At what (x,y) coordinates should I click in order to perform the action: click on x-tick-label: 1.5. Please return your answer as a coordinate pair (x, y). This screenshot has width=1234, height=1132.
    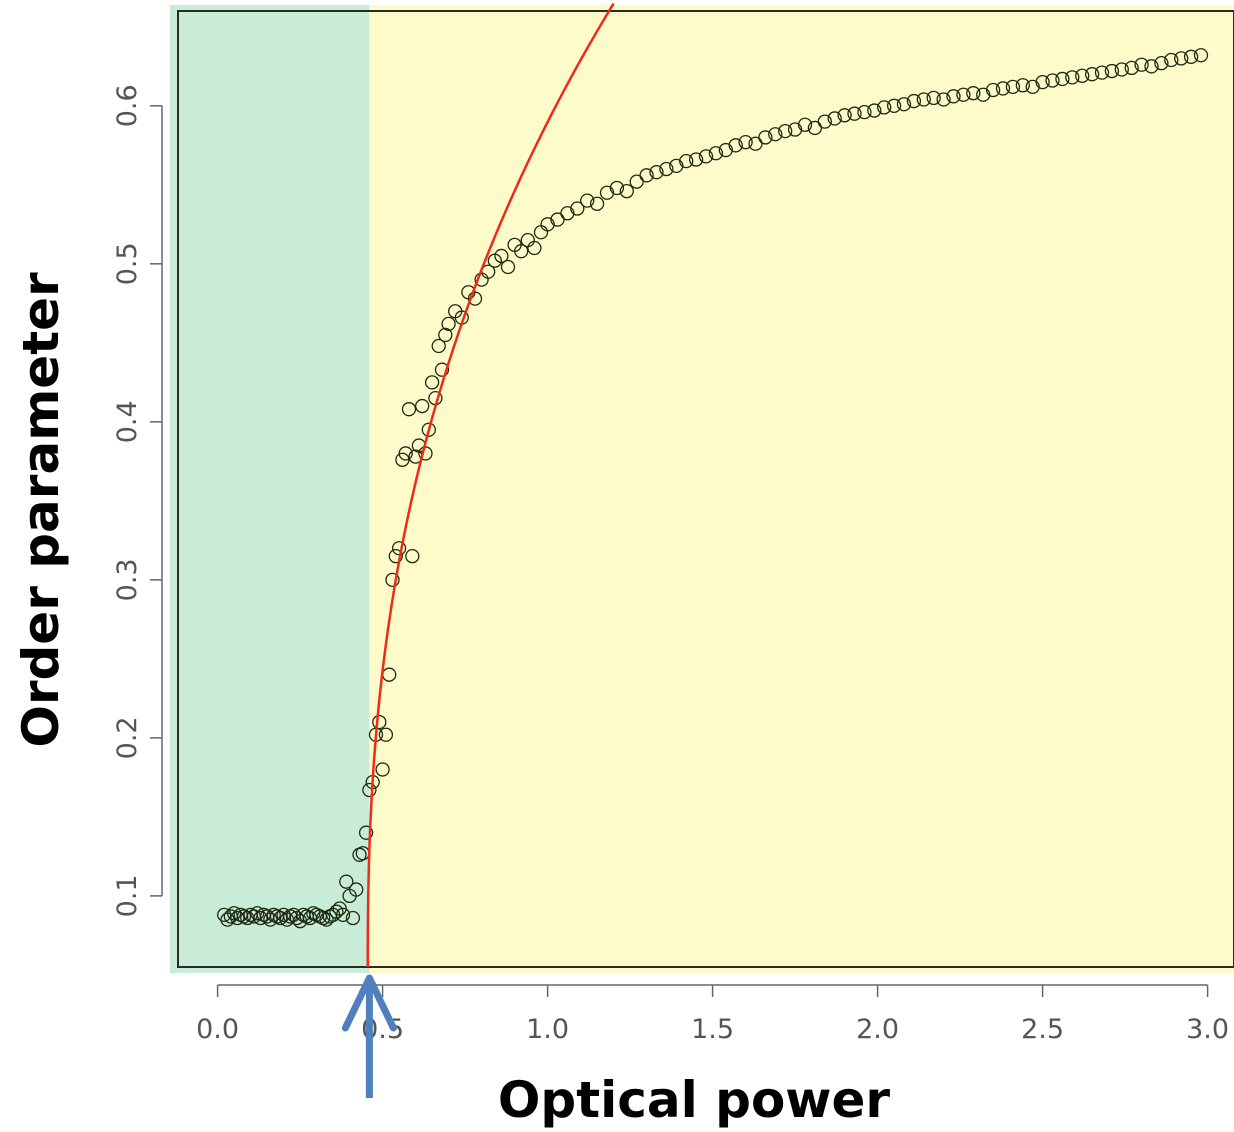
    Looking at the image, I should click on (712, 1029).